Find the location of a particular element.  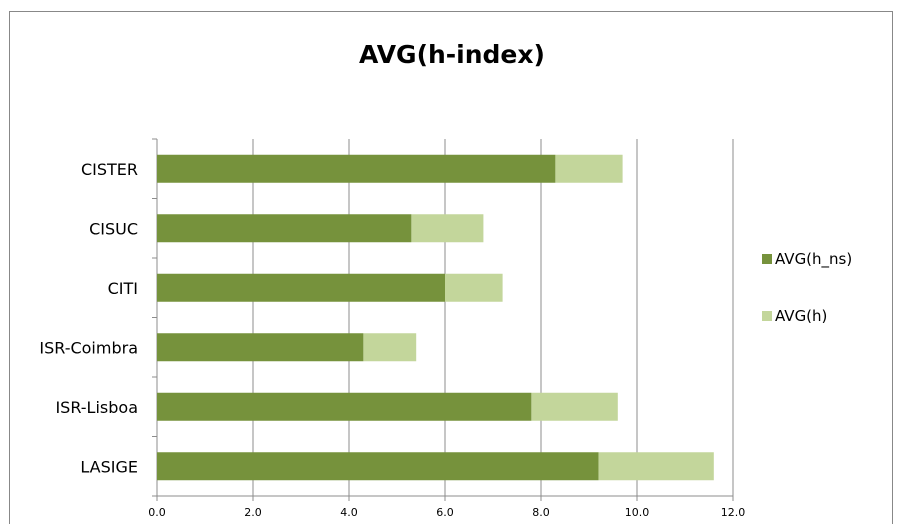

legend-item-avg-h-ns: AVG(h_ns) is located at coordinates (807, 259).